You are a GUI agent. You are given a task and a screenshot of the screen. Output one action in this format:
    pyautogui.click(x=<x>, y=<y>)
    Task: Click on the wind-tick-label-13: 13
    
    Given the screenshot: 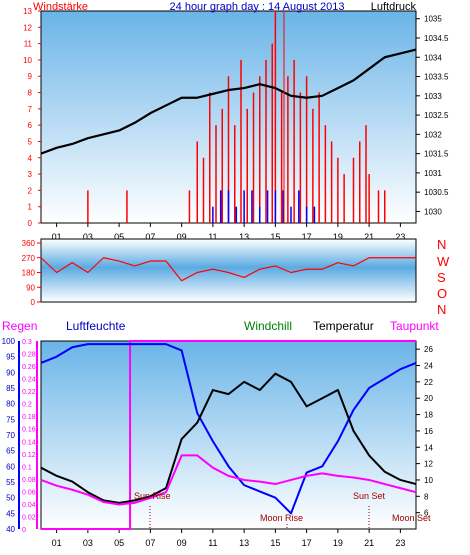 What is the action you would take?
    pyautogui.click(x=27, y=11)
    